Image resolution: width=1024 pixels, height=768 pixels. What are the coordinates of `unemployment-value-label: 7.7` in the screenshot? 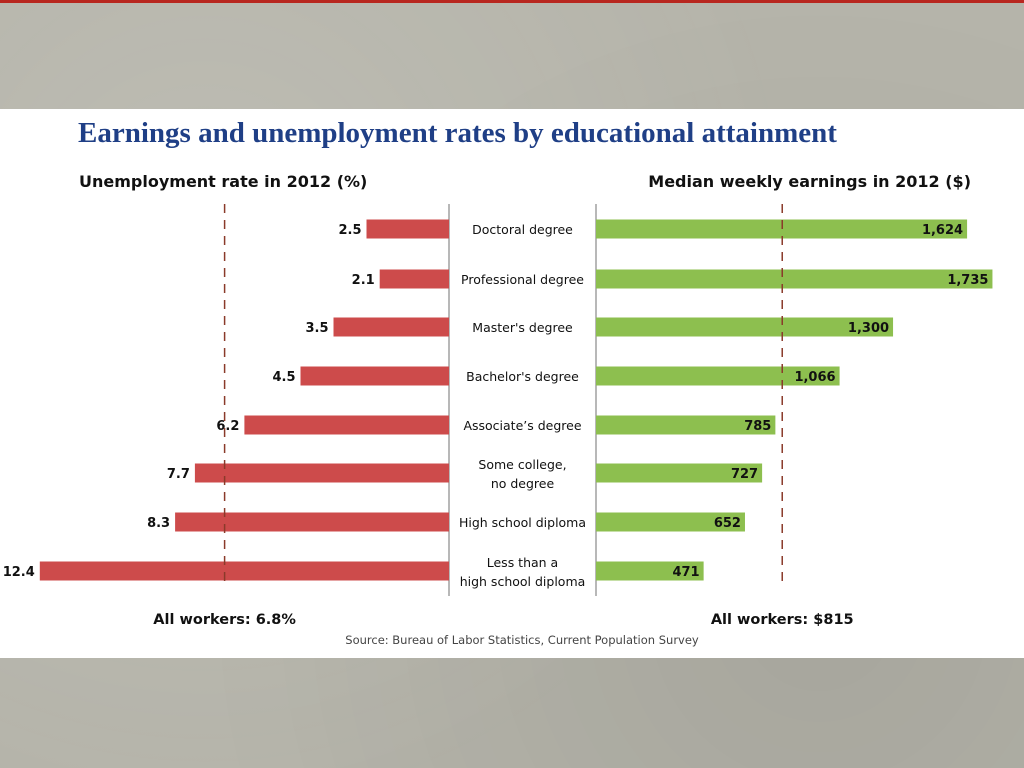 It's located at (178, 474).